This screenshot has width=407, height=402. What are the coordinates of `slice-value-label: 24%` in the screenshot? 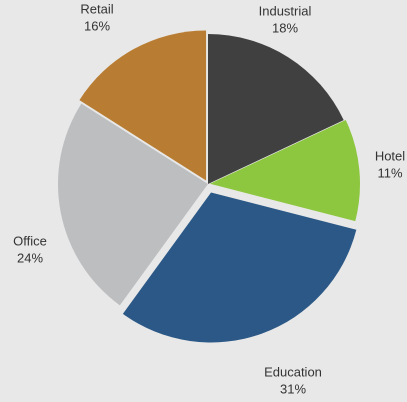 It's located at (30, 257).